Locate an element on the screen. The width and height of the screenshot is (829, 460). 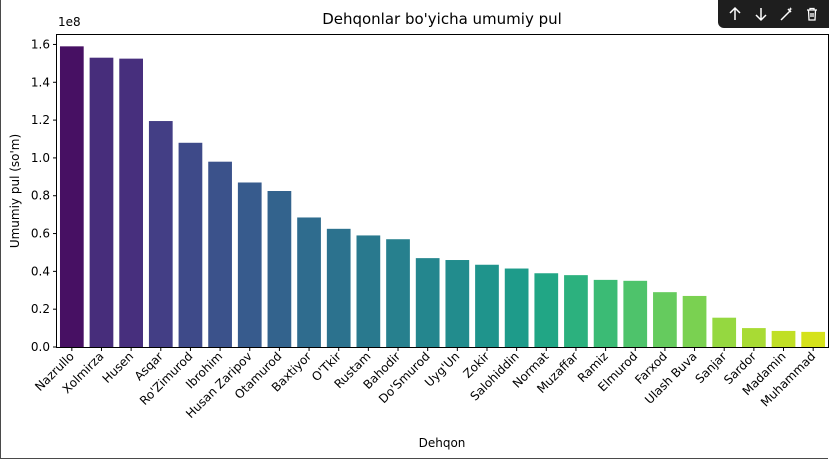
y-tick-label: 0.4 is located at coordinates (40, 271).